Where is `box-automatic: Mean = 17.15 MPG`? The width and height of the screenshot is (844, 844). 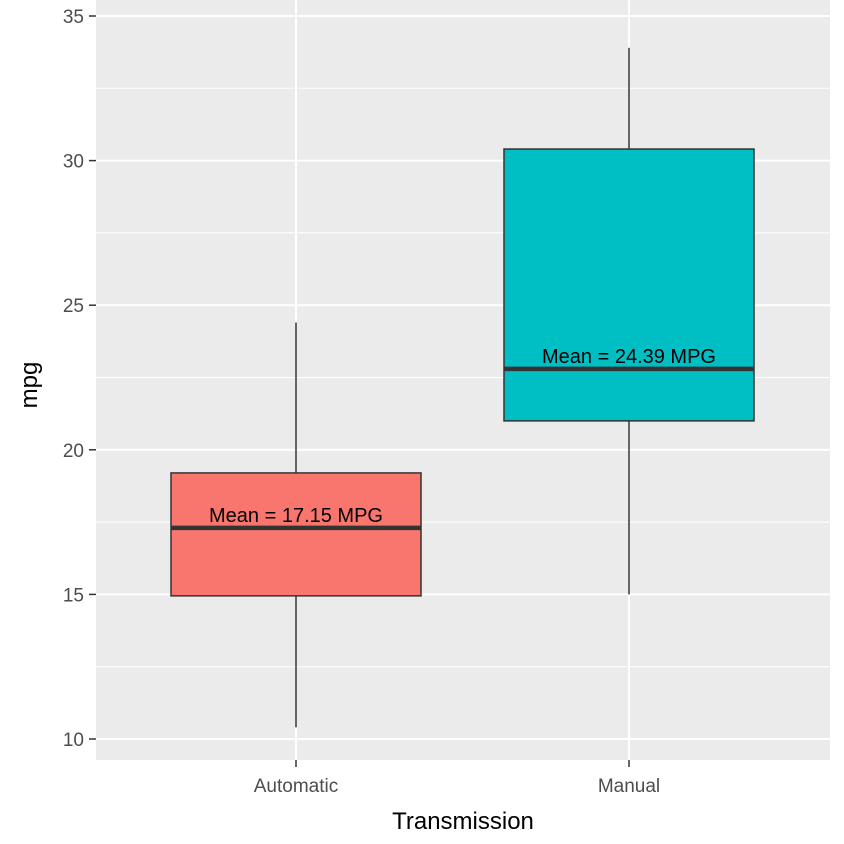
box-automatic: Mean = 17.15 MPG is located at coordinates (296, 525).